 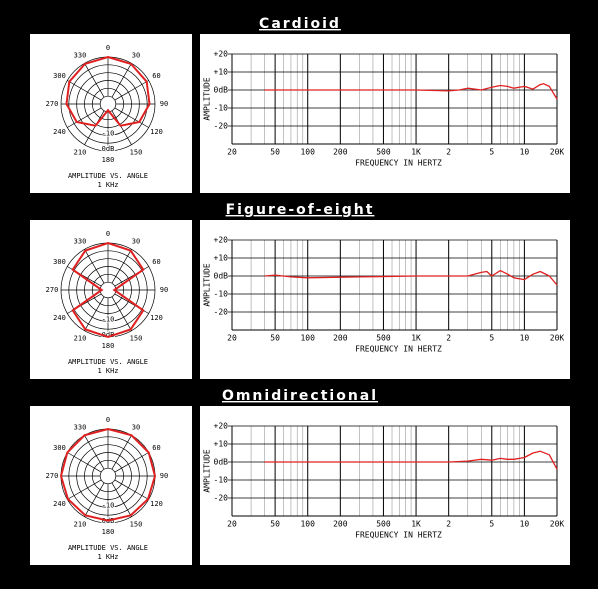 I want to click on panel-title: Omnidirectional, so click(x=300, y=396).